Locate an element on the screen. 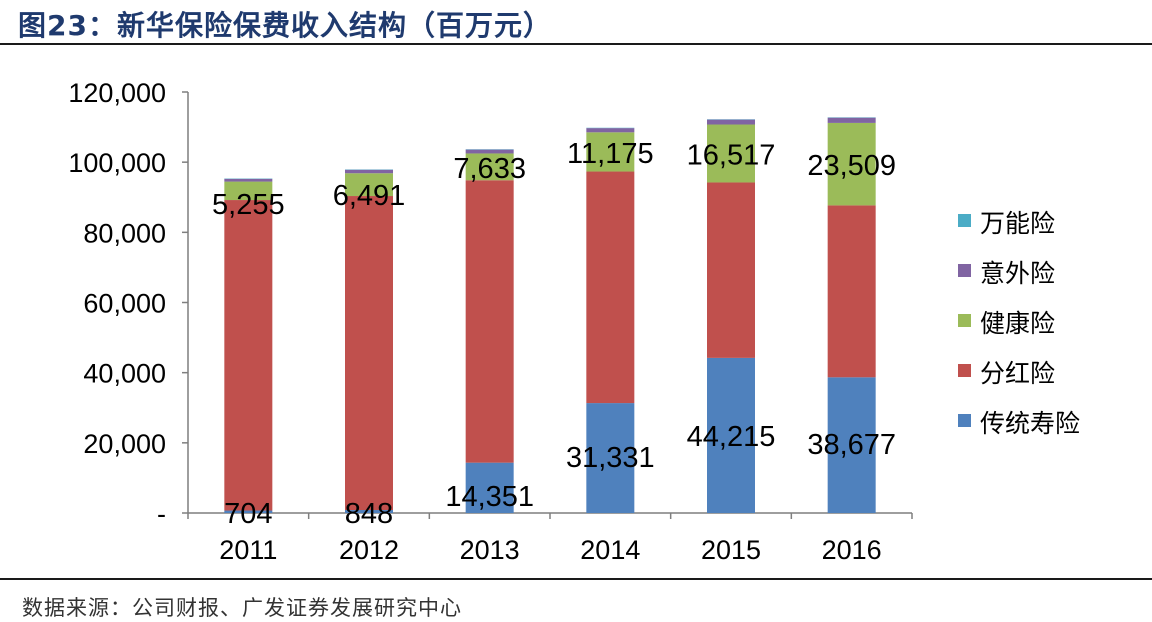 This screenshot has height=622, width=1152. data-label: 11,175 is located at coordinates (610, 154).